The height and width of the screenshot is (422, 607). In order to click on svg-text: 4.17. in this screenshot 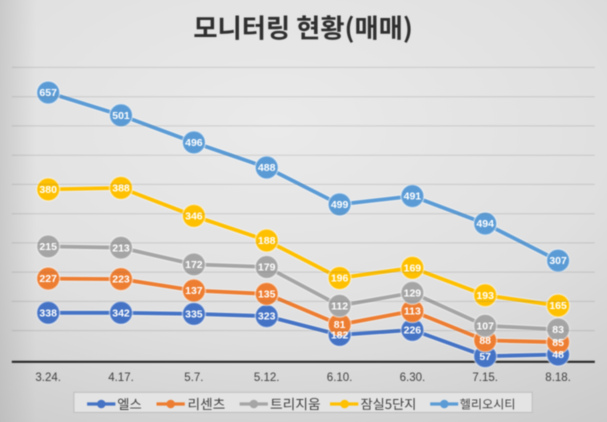, I will do `click(121, 378)`.